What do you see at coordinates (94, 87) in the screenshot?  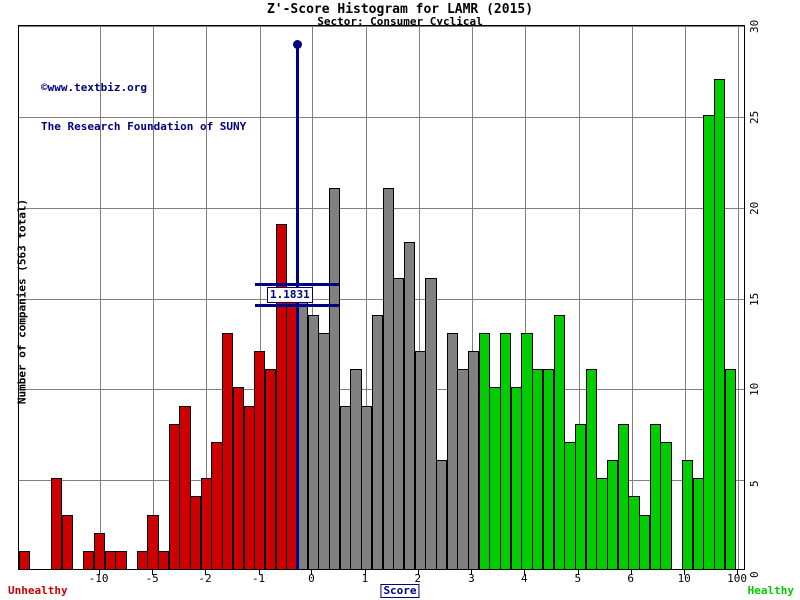 I see `copyright-line-1: ©www.textbiz.org` at bounding box center [94, 87].